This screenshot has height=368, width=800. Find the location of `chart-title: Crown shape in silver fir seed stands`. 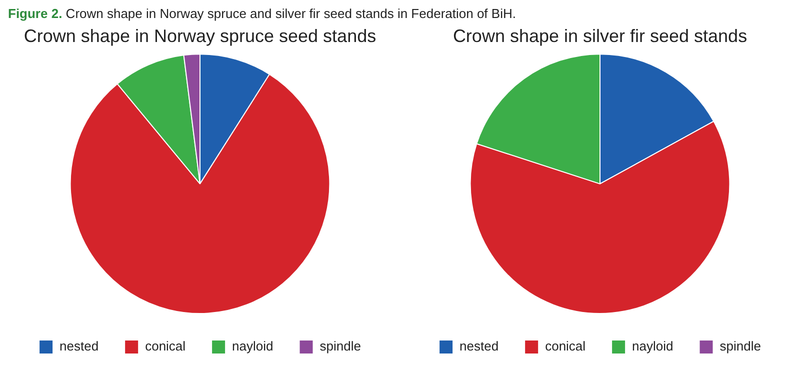

chart-title: Crown shape in silver fir seed stands is located at coordinates (600, 36).